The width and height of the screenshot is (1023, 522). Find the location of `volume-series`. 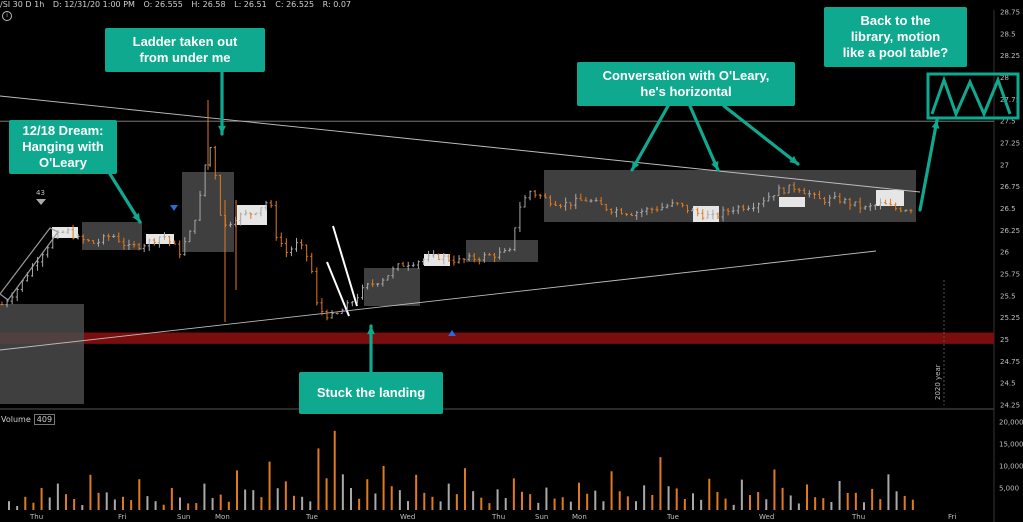

volume-series is located at coordinates (461, 470).